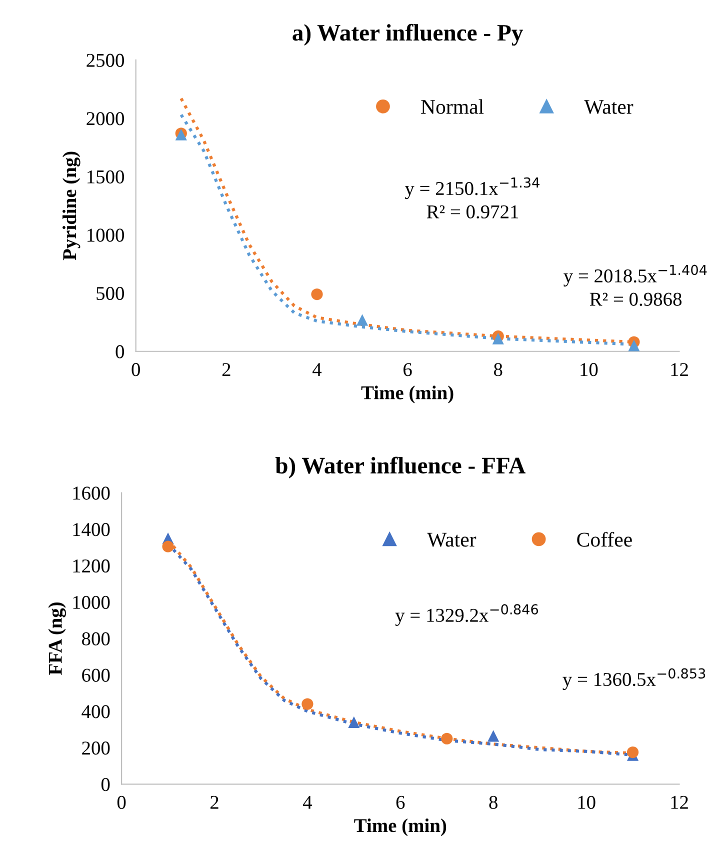 Image resolution: width=715 pixels, height=857 pixels. Describe the element at coordinates (96, 675) in the screenshot. I see `y-tick-label: 600` at that location.